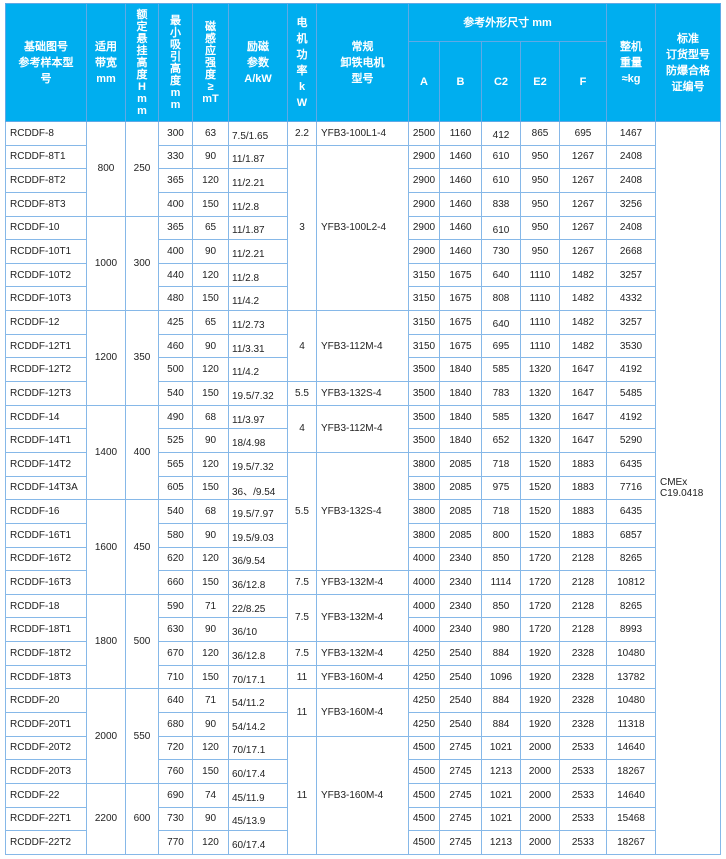 This screenshot has width=726, height=859. I want to click on dim-a-cell: 3800, so click(424, 535).